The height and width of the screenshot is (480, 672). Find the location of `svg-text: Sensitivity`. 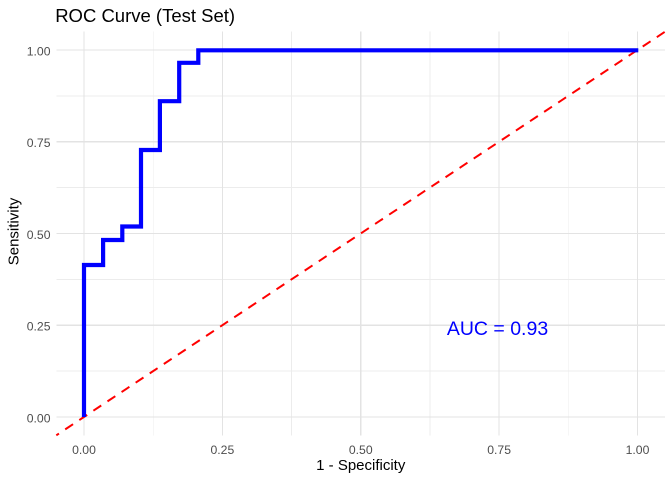

svg-text: Sensitivity is located at coordinates (13, 231).